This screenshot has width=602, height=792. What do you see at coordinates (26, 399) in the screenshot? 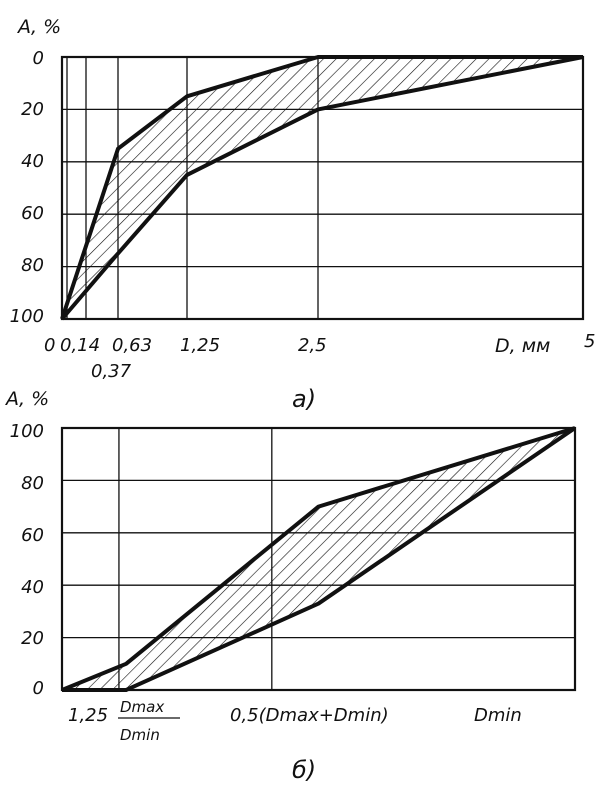
I see `chart-b-y-axis-label: А, %` at bounding box center [26, 399].